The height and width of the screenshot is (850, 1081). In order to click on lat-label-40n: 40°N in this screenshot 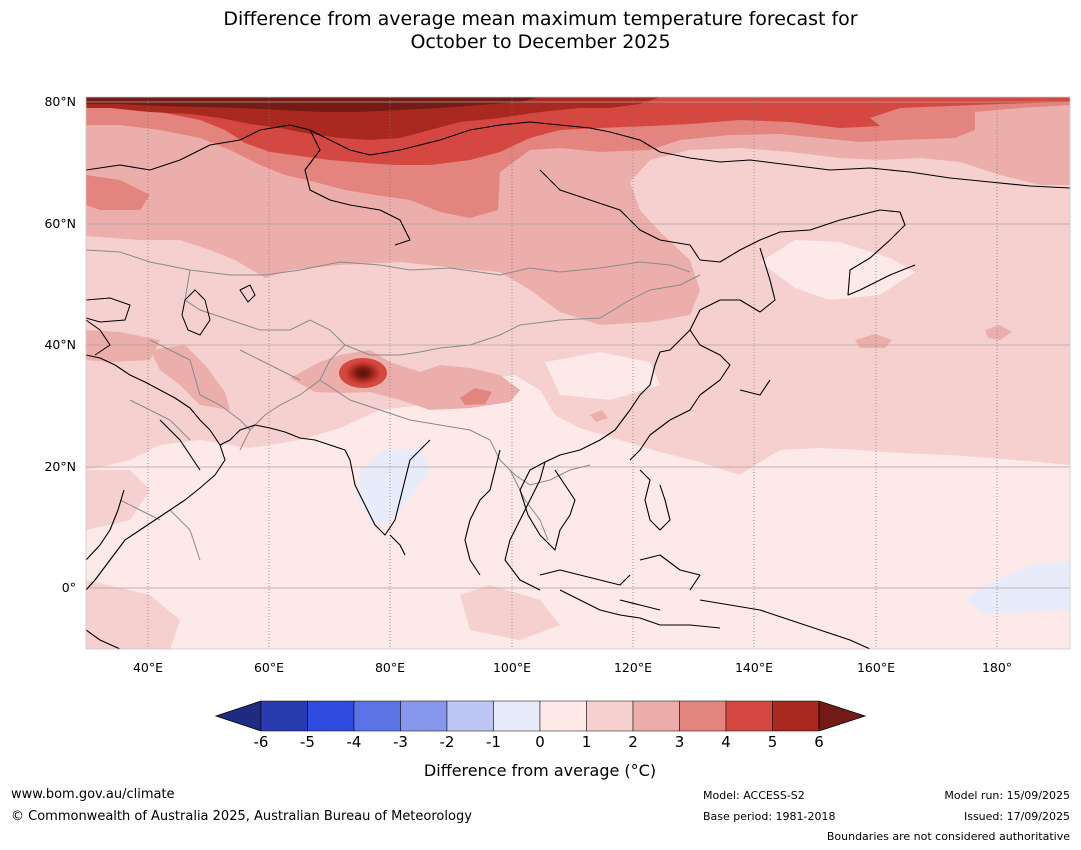, I will do `click(60, 344)`.